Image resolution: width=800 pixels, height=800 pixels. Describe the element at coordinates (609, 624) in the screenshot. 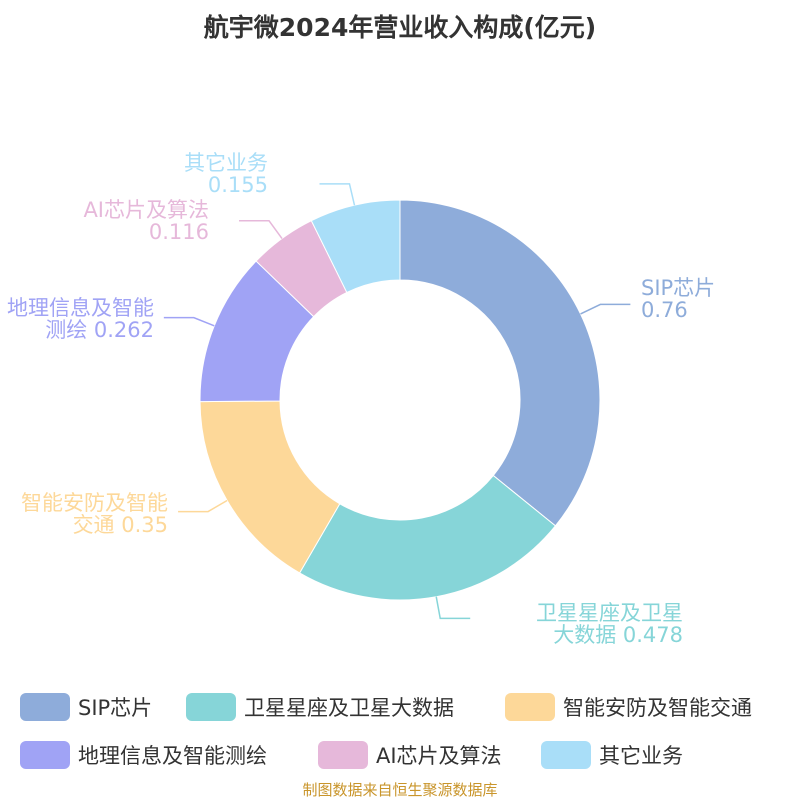

I see `slice-label-1: 卫星星座及卫星 大数据 0.478` at that location.